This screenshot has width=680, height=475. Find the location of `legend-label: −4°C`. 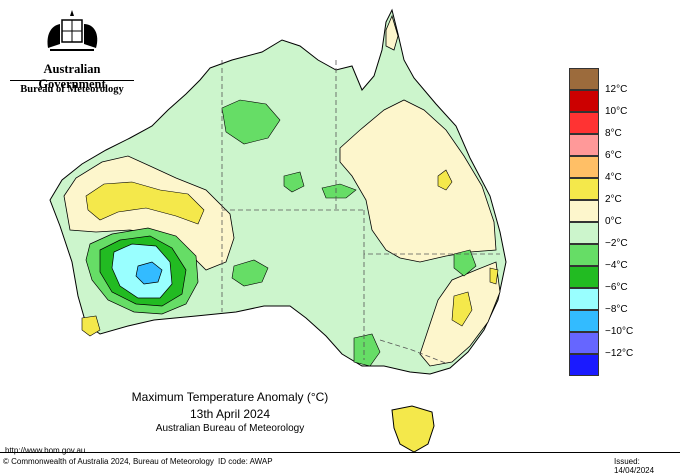

legend-label: −4°C is located at coordinates (616, 265).